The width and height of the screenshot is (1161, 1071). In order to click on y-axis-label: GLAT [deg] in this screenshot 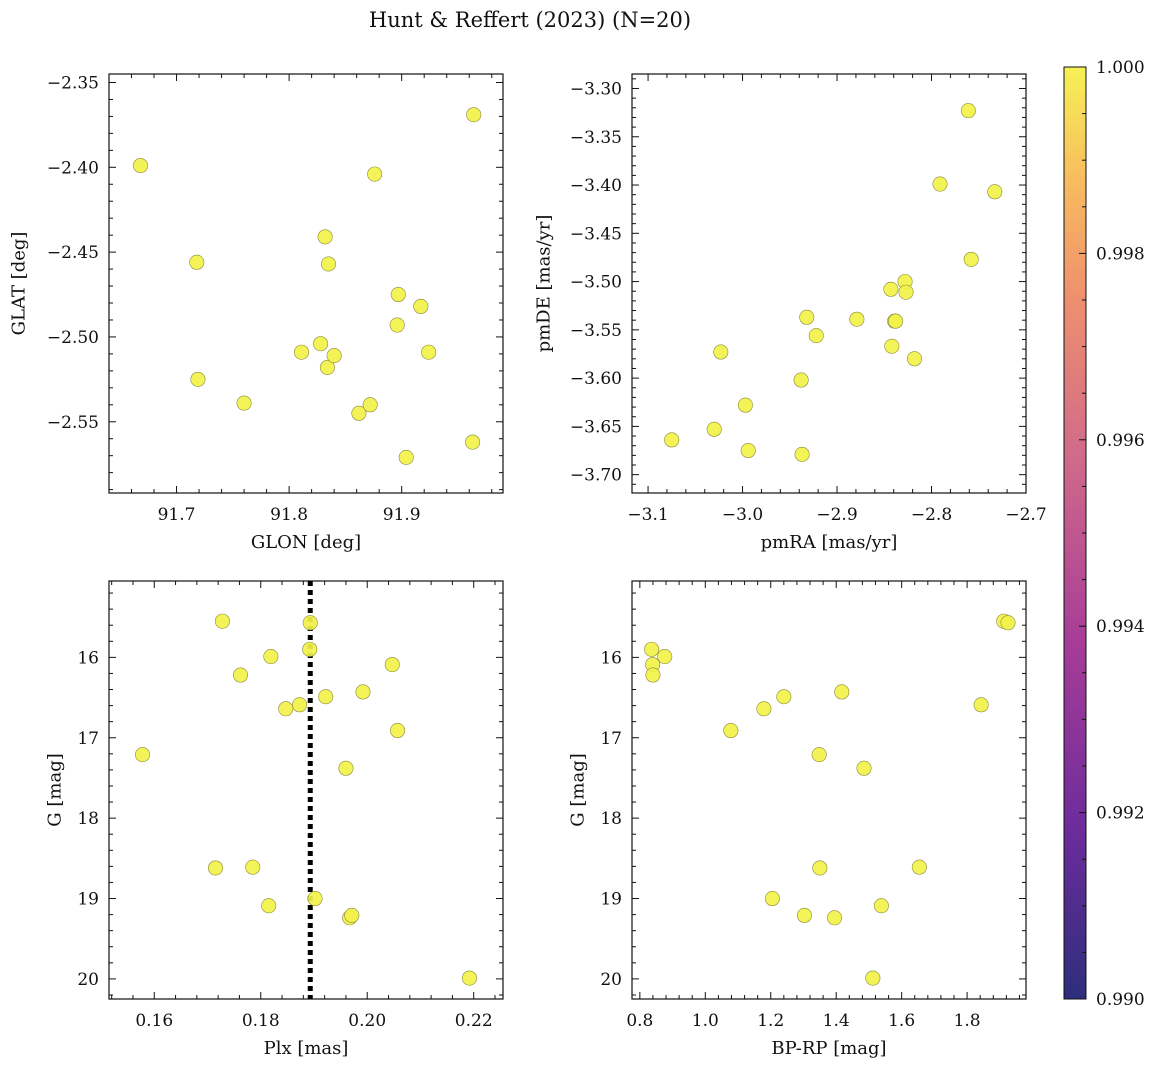, I will do `click(18, 284)`.